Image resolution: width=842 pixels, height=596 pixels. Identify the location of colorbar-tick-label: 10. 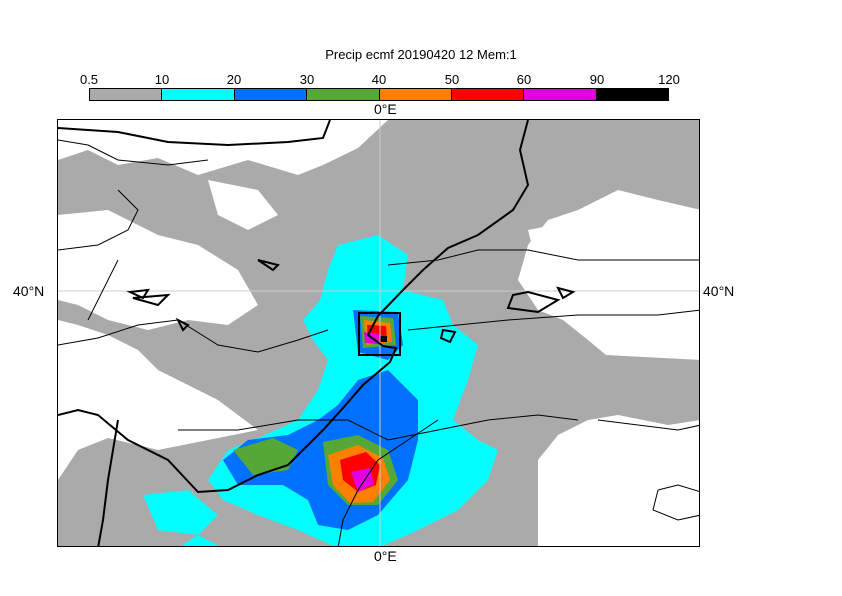
(162, 79).